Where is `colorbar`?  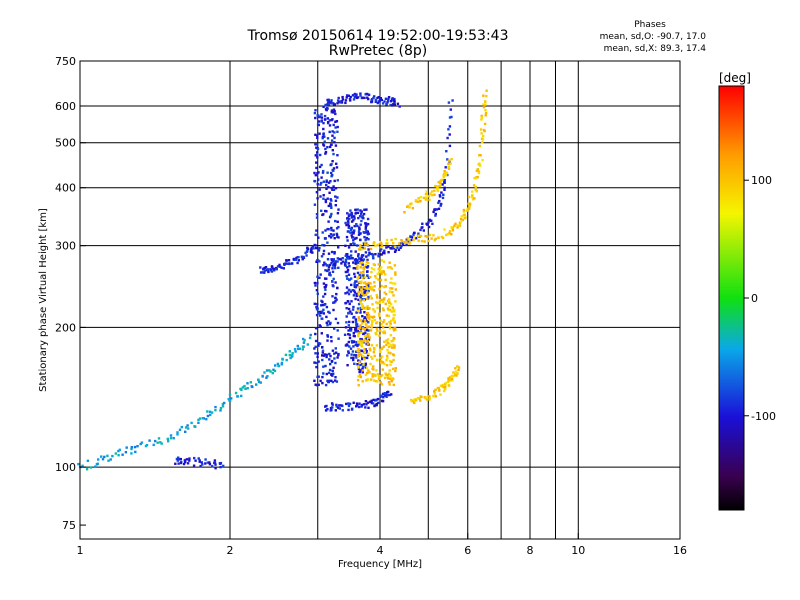 colorbar is located at coordinates (731, 298).